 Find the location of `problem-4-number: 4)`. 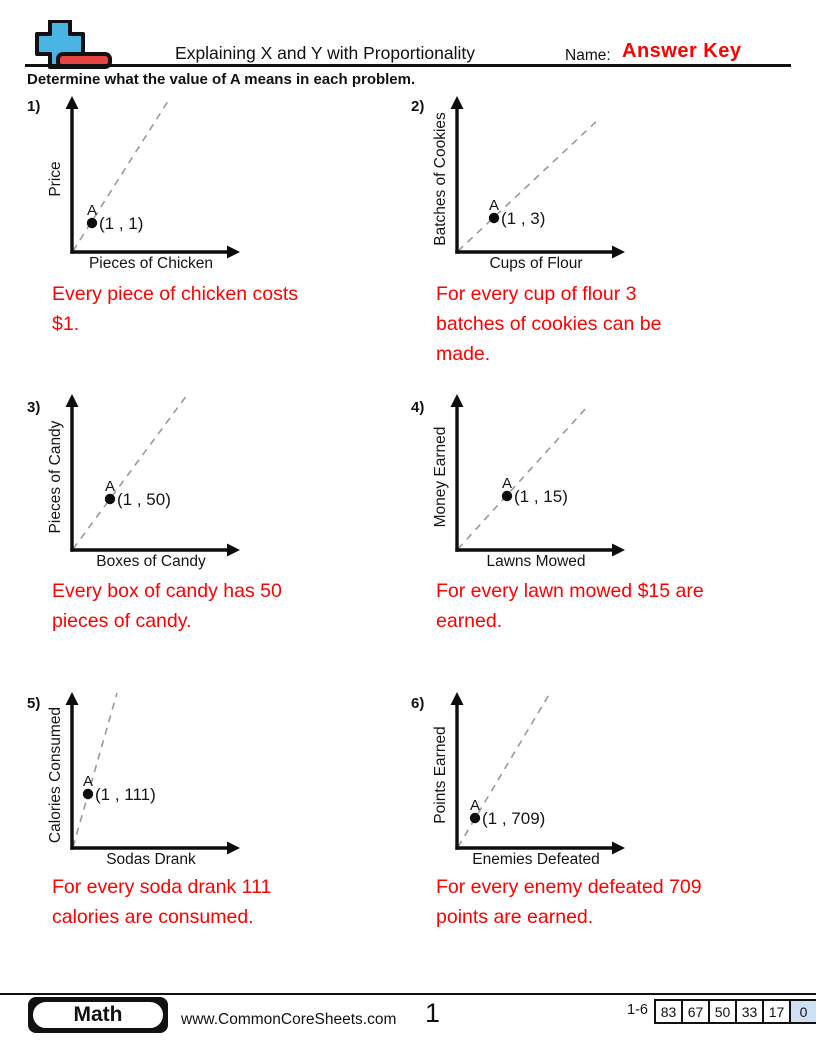

problem-4-number: 4) is located at coordinates (418, 407).